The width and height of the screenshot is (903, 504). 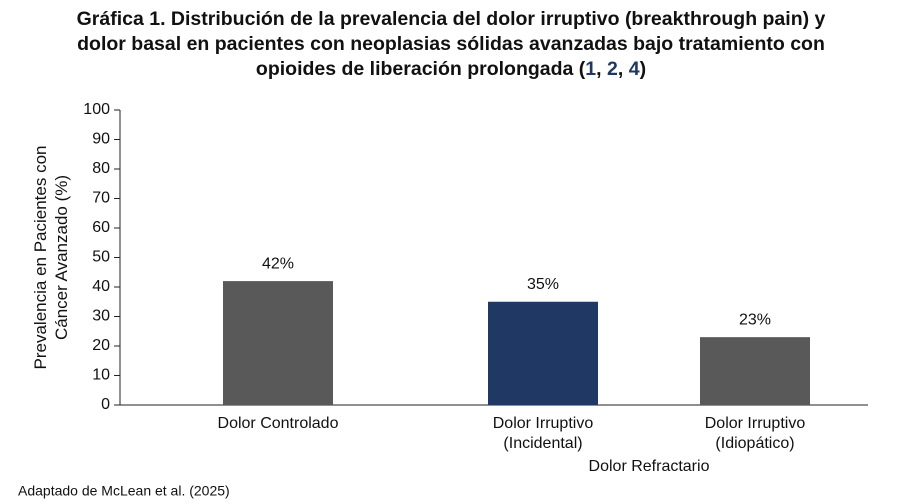 I want to click on y-axis-label-line: Cáncer Avanzado (%), so click(x=61, y=257).